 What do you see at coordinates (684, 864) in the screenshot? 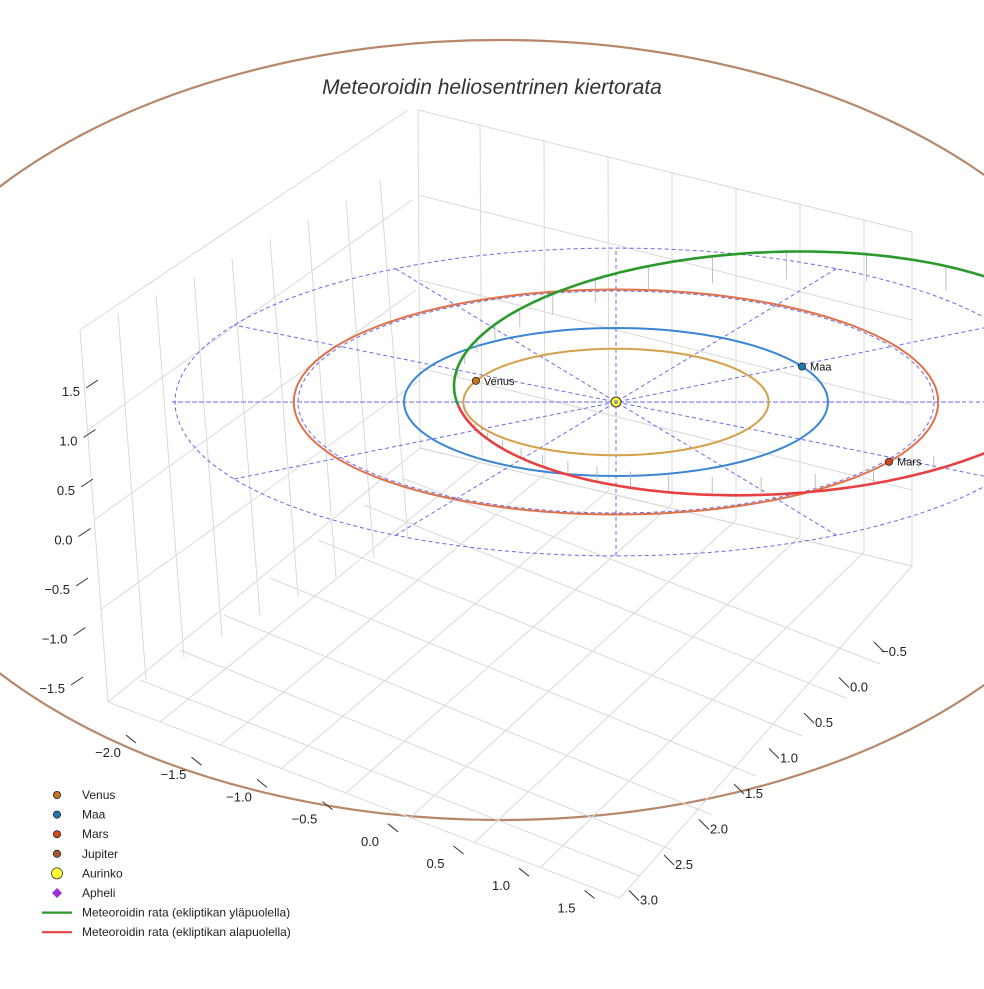
I see `y-tick-label: 2.5` at bounding box center [684, 864].